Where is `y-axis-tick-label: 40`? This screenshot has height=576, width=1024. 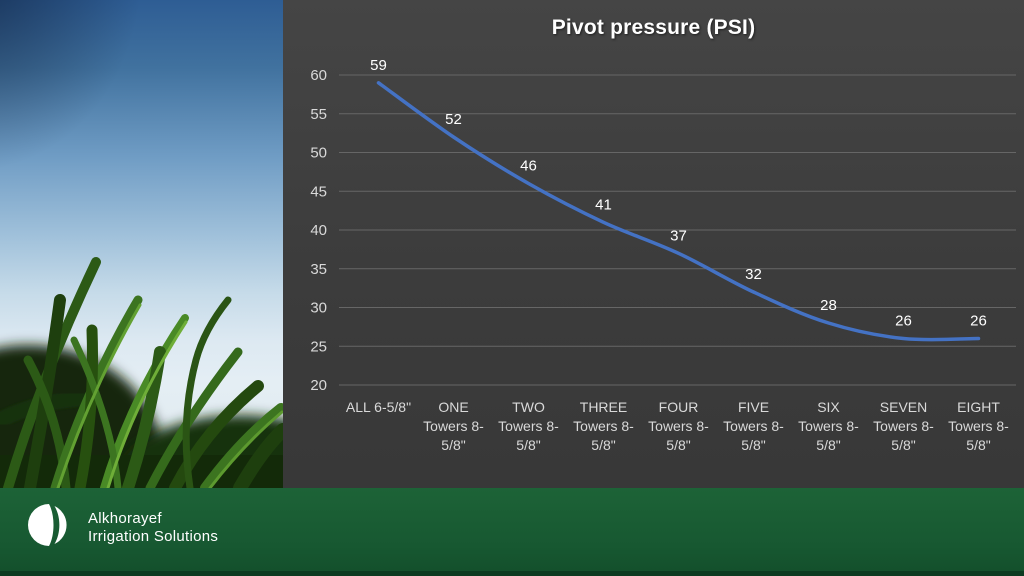 y-axis-tick-label: 40 is located at coordinates (318, 230).